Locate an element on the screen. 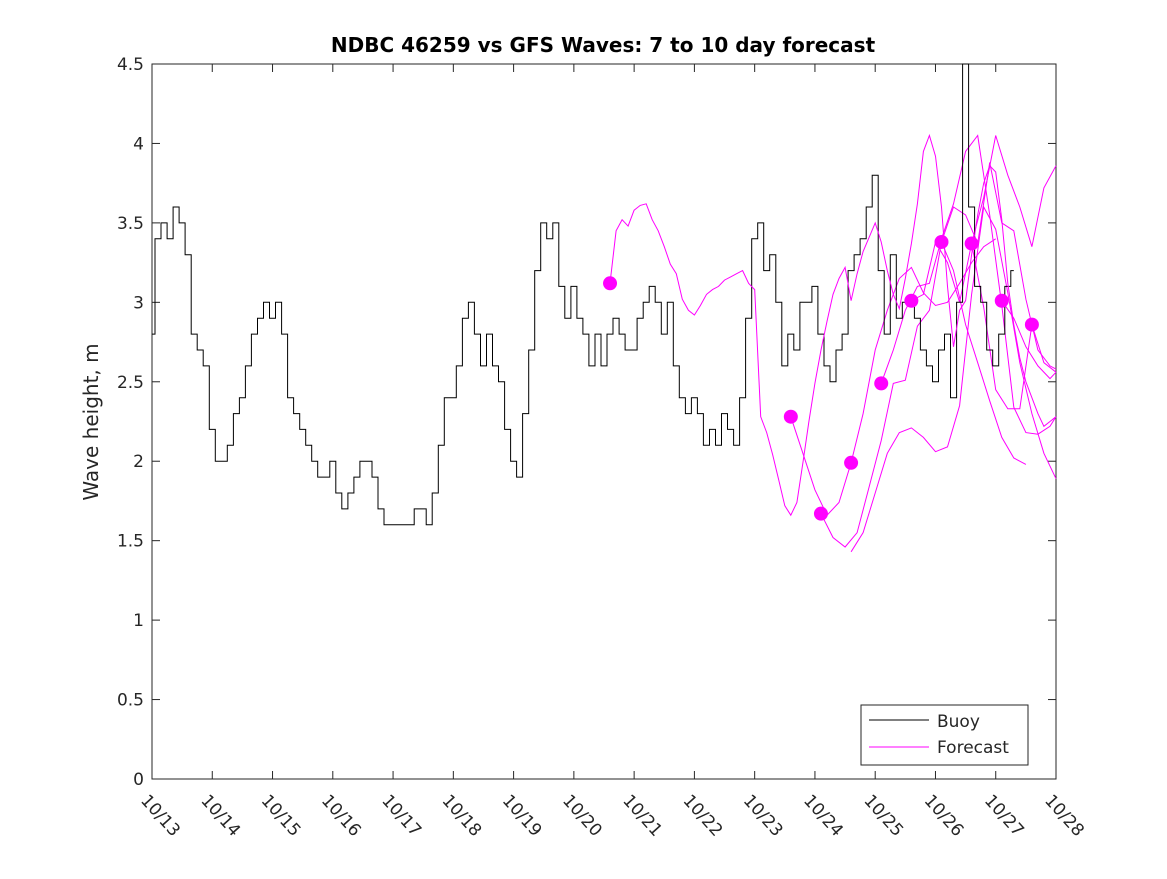 The image size is (1167, 879). legend-forecast-label: Forecast is located at coordinates (973, 748).